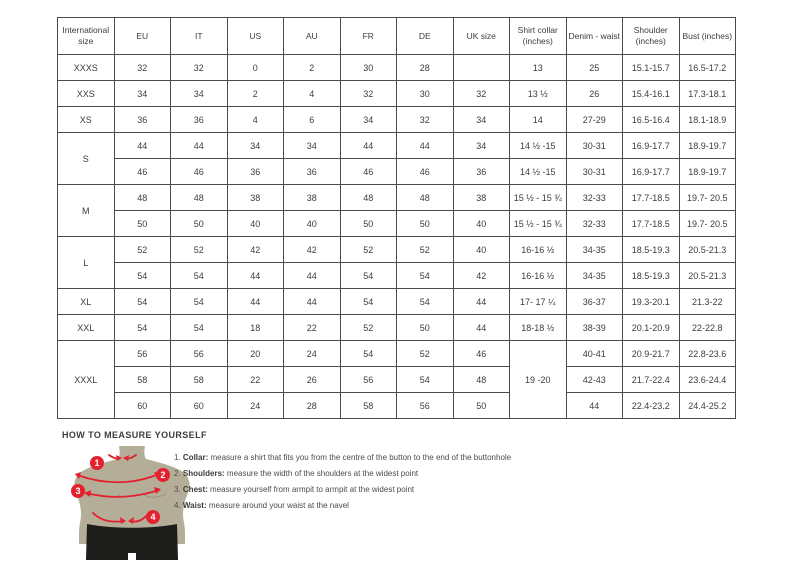 The image size is (787, 566). Describe the element at coordinates (255, 353) in the screenshot. I see `size-cell: 20` at that location.